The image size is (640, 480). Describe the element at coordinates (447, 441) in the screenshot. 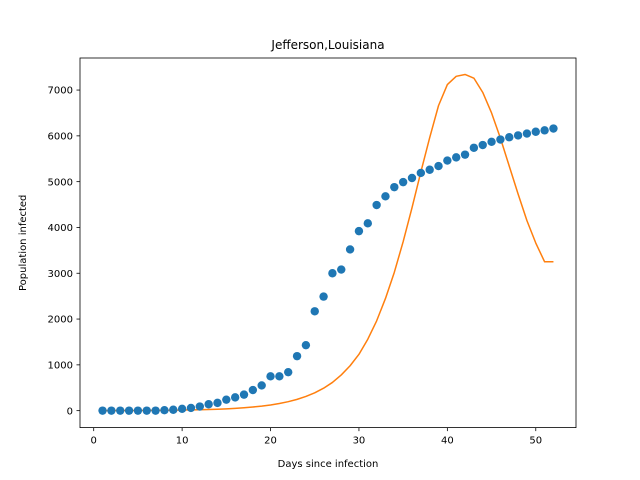

I see `x-tick-label: 40` at that location.